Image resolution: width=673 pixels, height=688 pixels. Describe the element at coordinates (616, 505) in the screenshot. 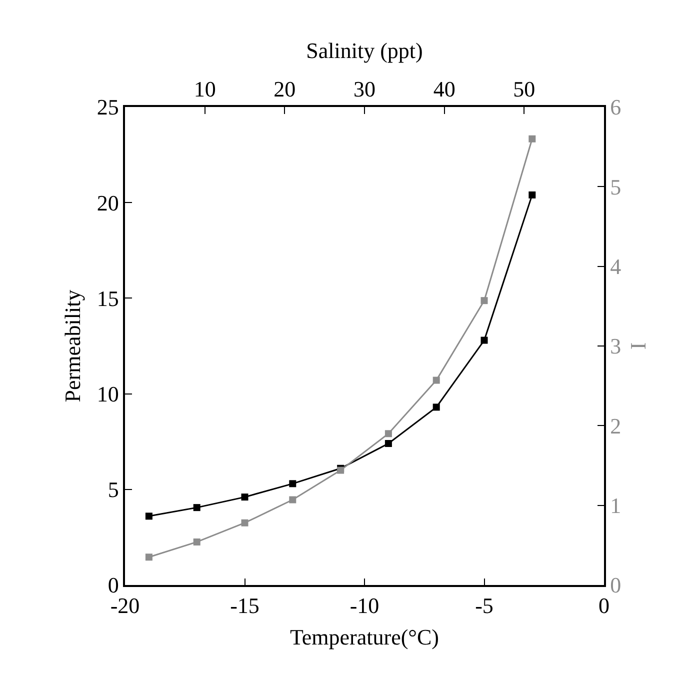

I see `y2-tick-label: 1` at that location.